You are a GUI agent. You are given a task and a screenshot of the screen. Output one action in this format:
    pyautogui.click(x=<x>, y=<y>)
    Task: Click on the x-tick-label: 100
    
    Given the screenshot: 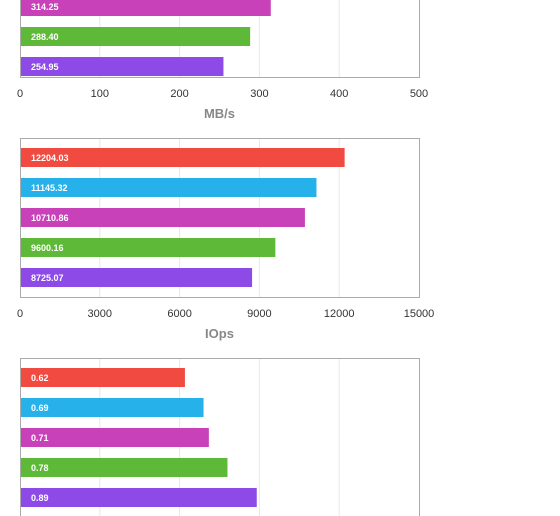 What is the action you would take?
    pyautogui.click(x=100, y=94)
    